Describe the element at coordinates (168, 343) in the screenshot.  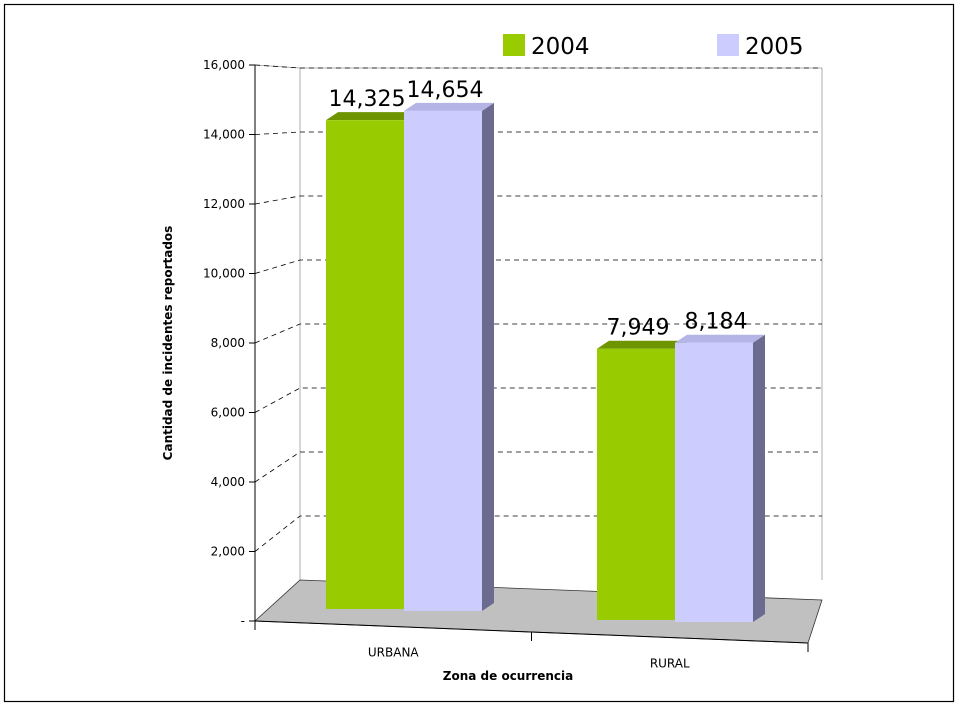
I see `y-axis-title: Cantidad de incidentes reportados` at that location.